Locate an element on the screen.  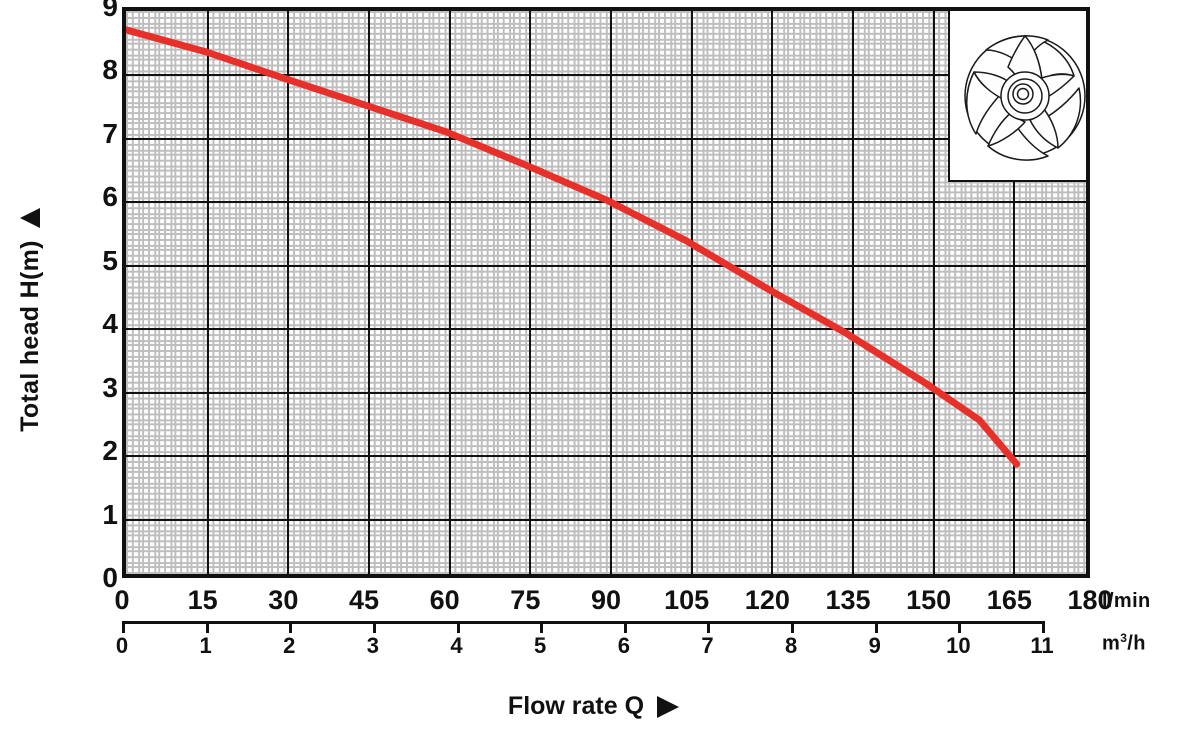
triangle-right-icon is located at coordinates (668, 706).